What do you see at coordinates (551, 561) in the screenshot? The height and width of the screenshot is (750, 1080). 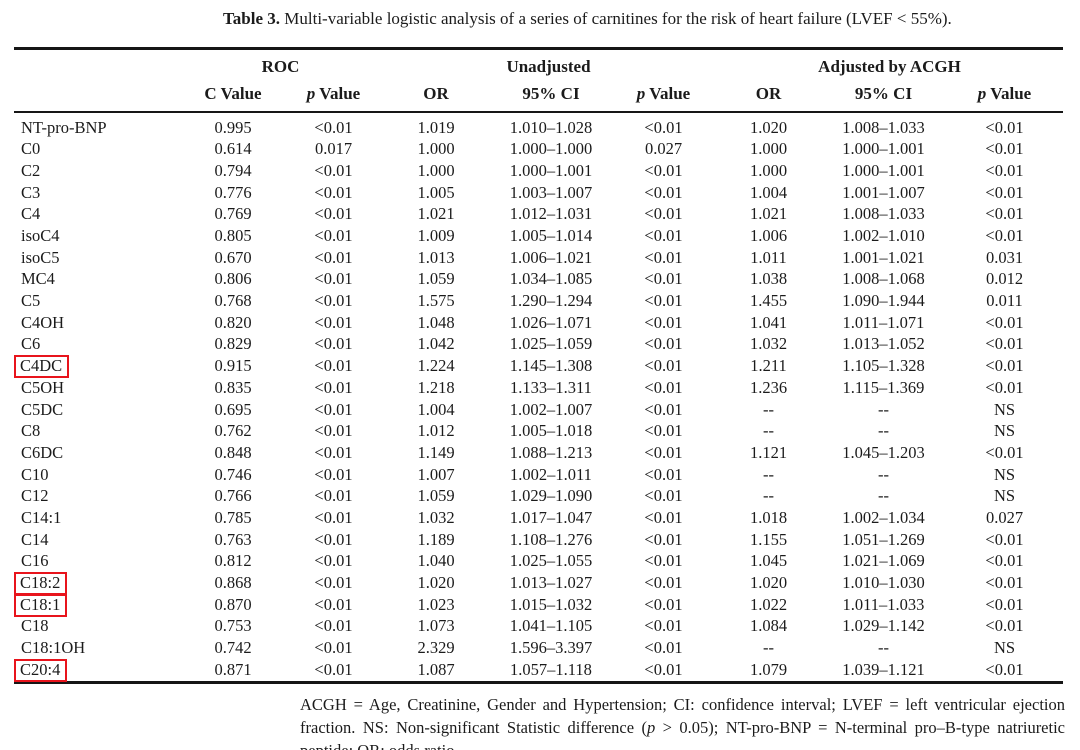 I see `cell-value: 1.025–1.055` at bounding box center [551, 561].